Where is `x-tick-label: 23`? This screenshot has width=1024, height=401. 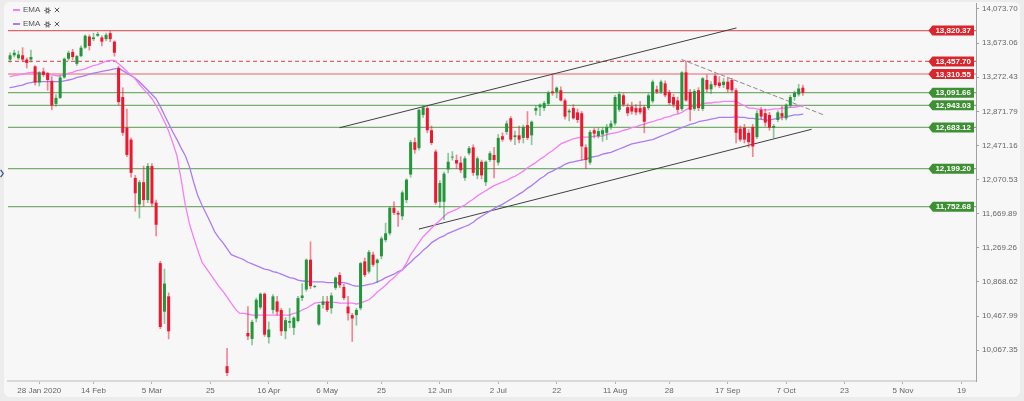 x-tick-label: 23 is located at coordinates (845, 390).